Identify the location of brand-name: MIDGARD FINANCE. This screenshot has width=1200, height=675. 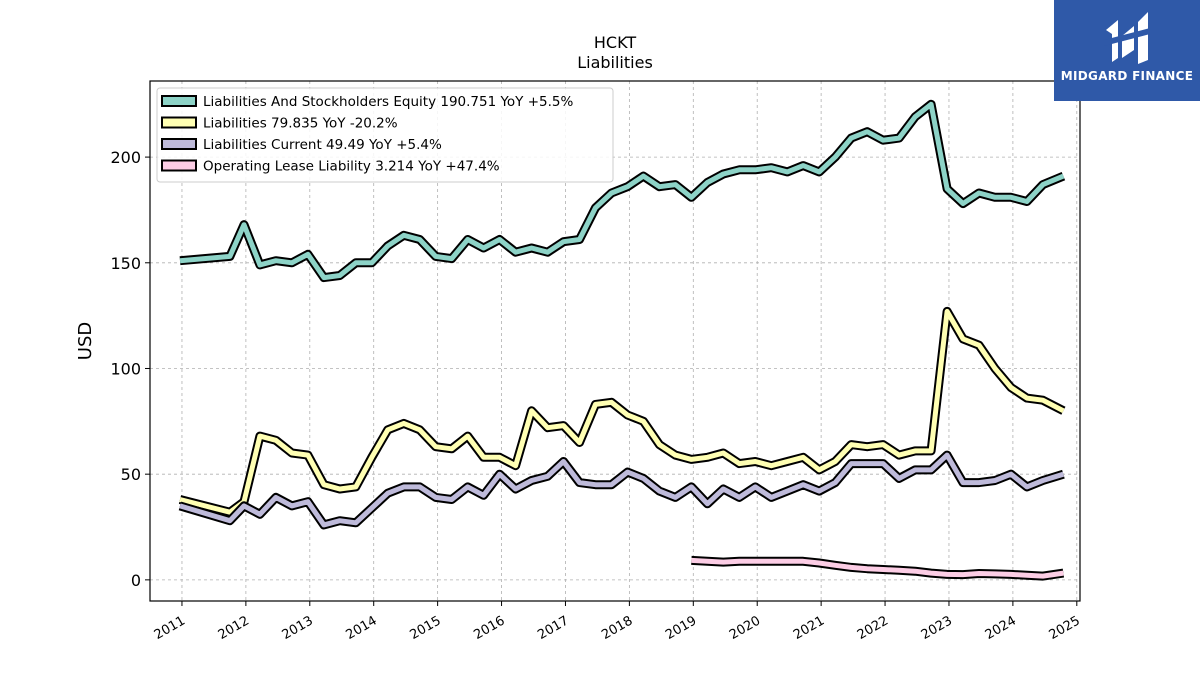
(1127, 76).